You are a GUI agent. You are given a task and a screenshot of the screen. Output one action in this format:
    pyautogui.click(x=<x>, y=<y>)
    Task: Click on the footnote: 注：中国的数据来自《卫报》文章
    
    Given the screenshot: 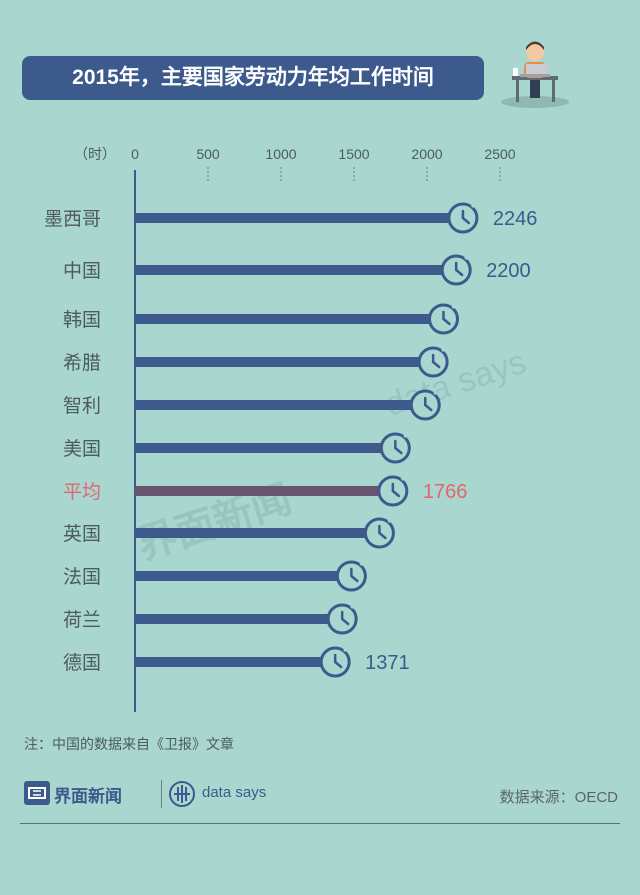 What is the action you would take?
    pyautogui.click(x=129, y=744)
    